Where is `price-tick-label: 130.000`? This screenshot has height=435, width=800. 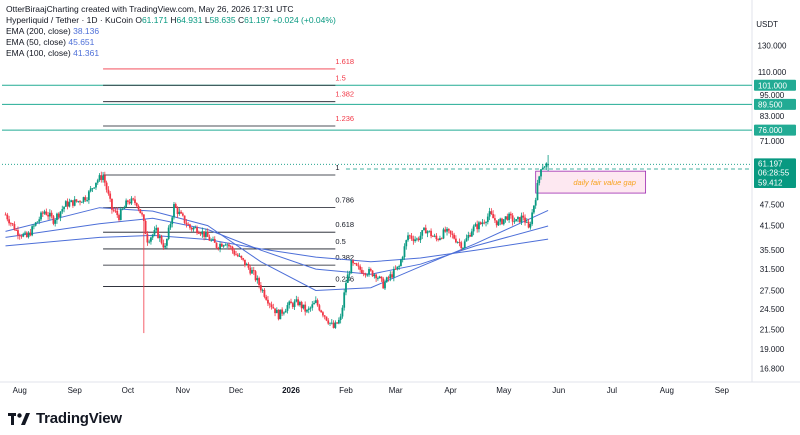 price-tick-label: 130.000 is located at coordinates (772, 45).